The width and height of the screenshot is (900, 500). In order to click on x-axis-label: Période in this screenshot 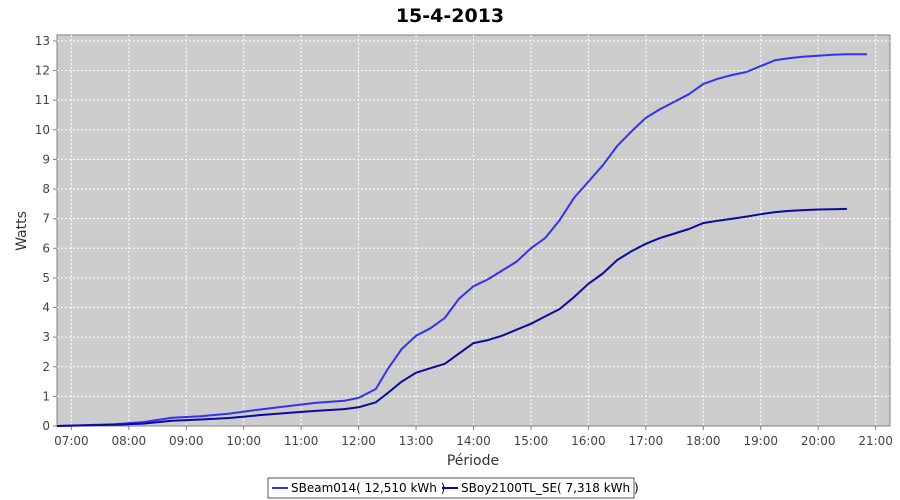, I will do `click(473, 461)`.